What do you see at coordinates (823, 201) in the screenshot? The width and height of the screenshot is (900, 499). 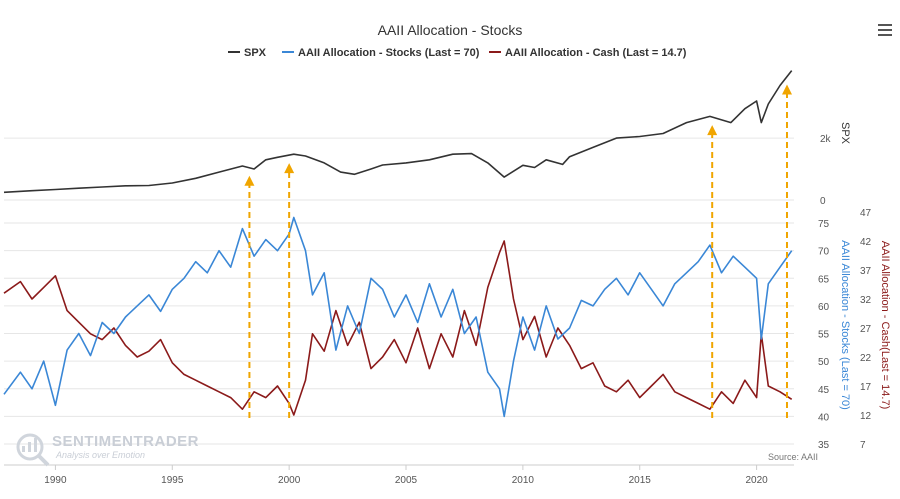 I see `spx-tick-label: 0` at bounding box center [823, 201].